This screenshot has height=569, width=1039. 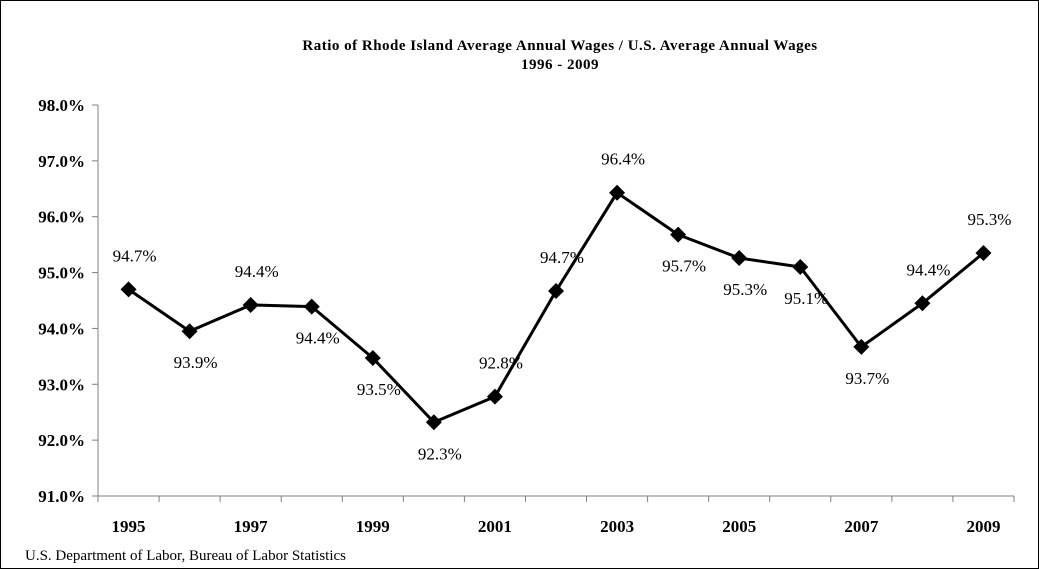 I want to click on chart-subtitle: 1996 - 2009, so click(x=560, y=65).